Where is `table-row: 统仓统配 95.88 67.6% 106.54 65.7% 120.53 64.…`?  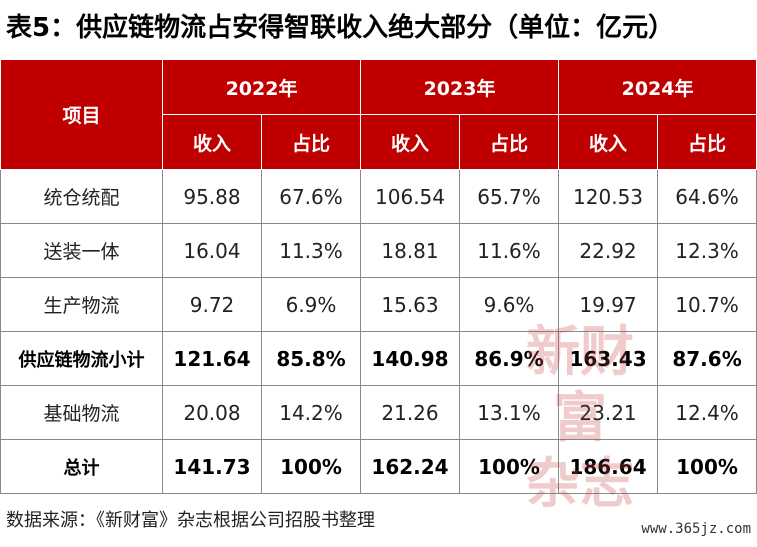
table-row: 统仓统配 95.88 67.6% 106.54 65.7% 120.53 64.… is located at coordinates (378, 196).